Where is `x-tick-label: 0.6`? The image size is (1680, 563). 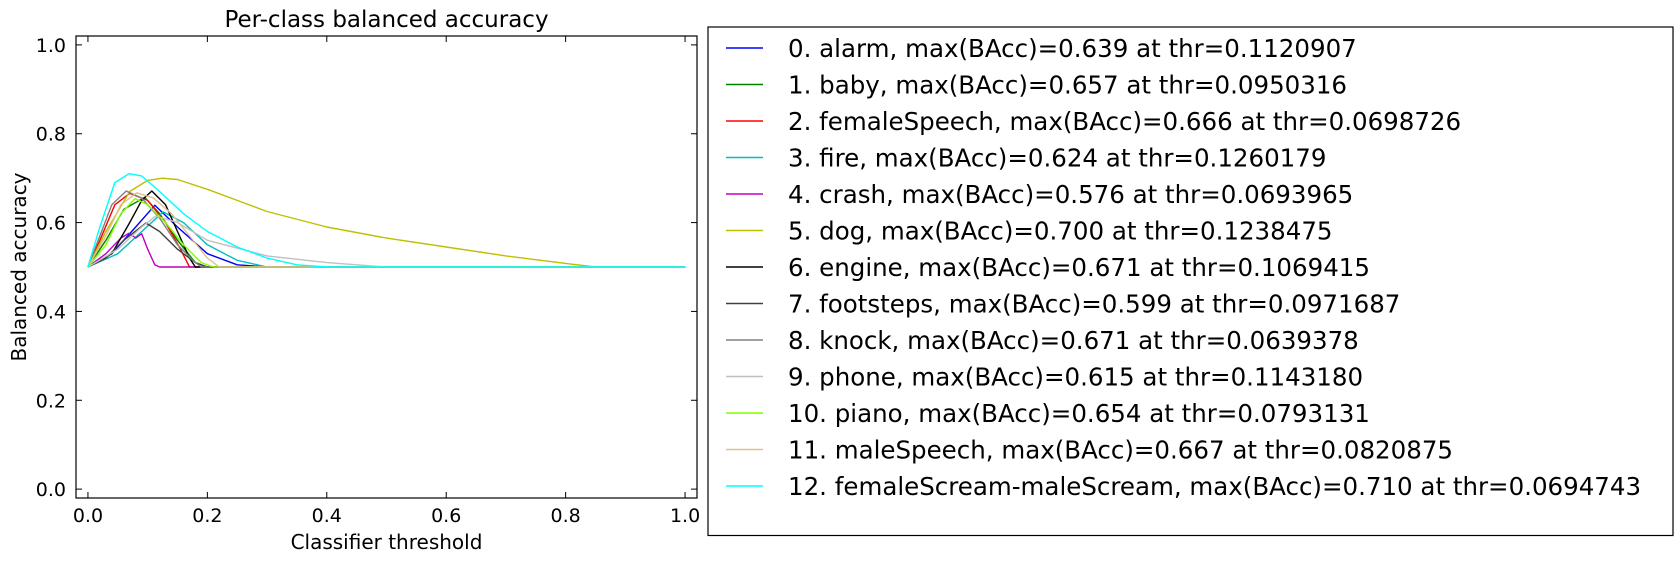
x-tick-label: 0.6 is located at coordinates (446, 516).